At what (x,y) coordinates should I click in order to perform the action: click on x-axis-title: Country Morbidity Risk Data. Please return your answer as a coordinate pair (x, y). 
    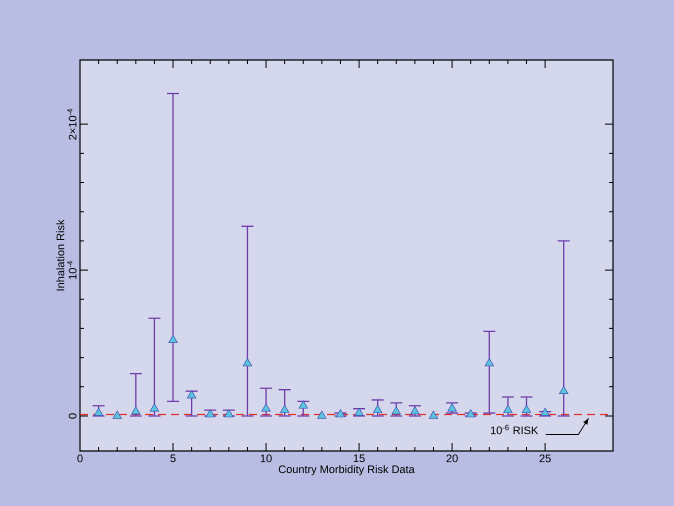
    Looking at the image, I should click on (346, 470).